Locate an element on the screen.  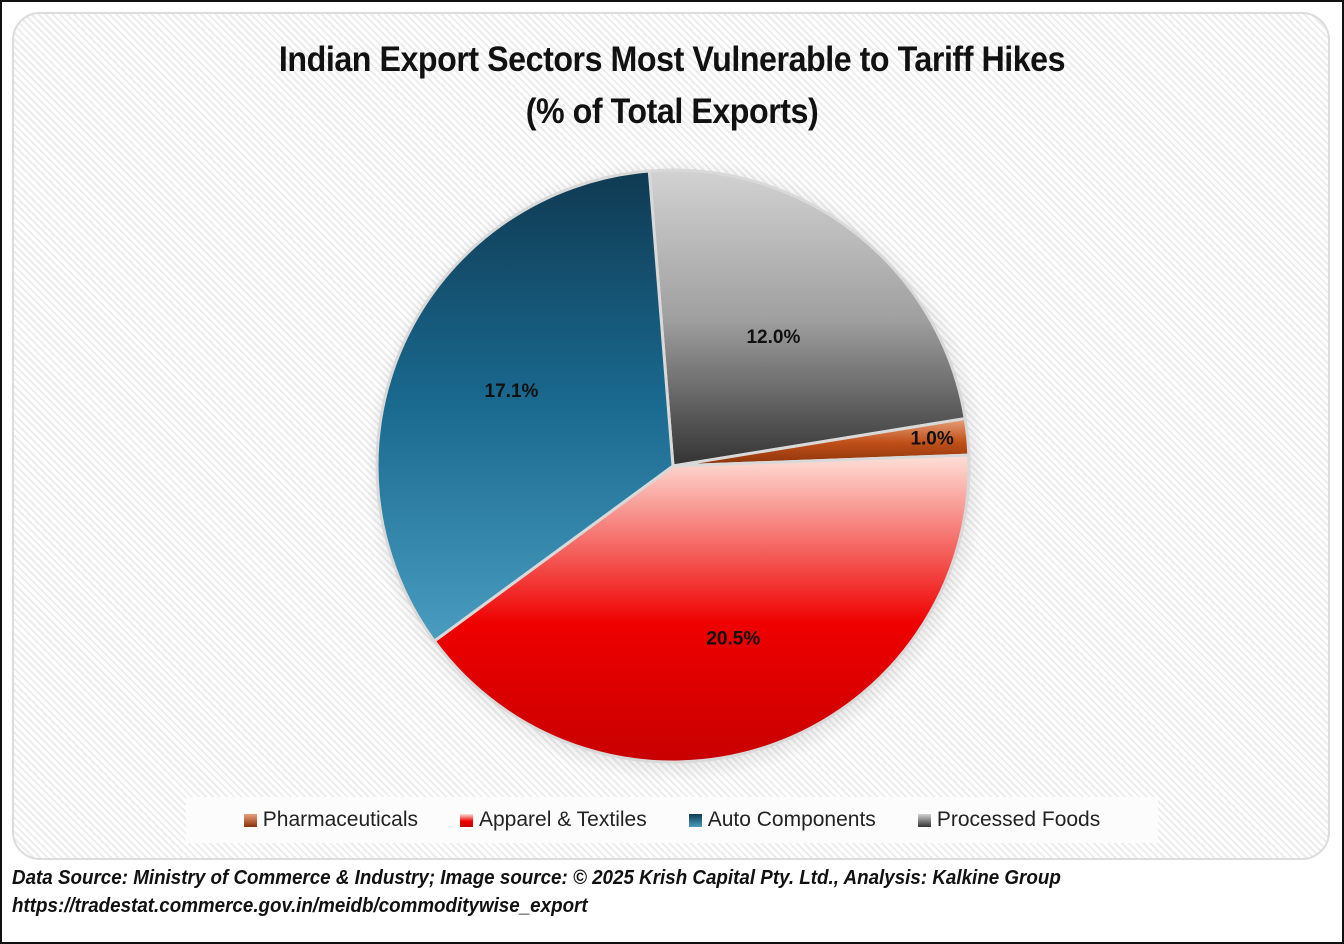
data-label: 12.0% is located at coordinates (773, 337).